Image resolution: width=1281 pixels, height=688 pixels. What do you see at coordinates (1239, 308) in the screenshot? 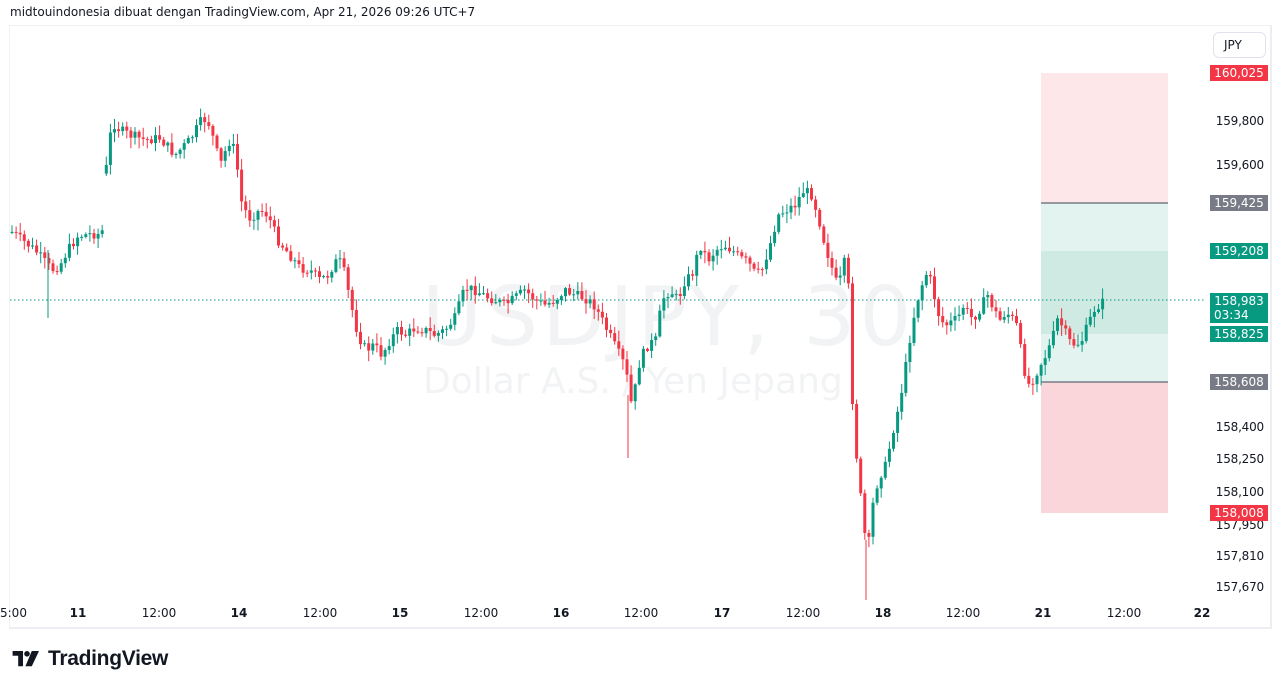
I see `current-price-label: 158,983 03:34` at bounding box center [1239, 308].